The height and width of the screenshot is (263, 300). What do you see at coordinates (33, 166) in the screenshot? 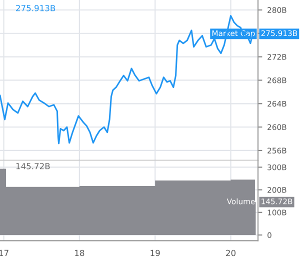
I see `annotation: 145.72B` at bounding box center [33, 166].